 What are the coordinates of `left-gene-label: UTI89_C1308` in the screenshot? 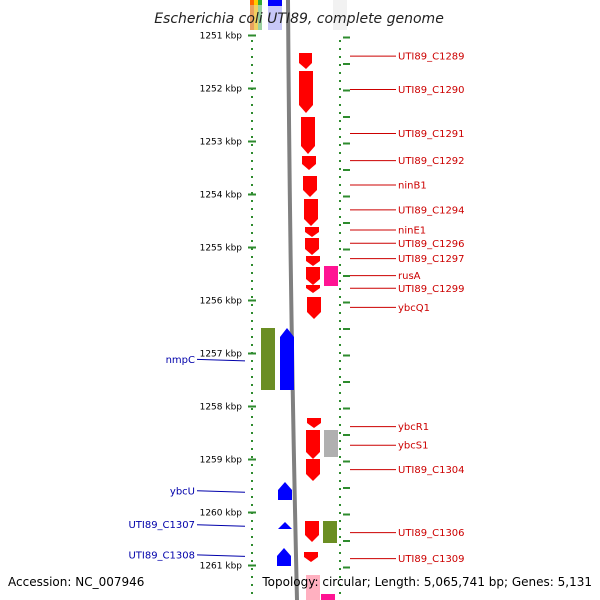 It's located at (161, 555).